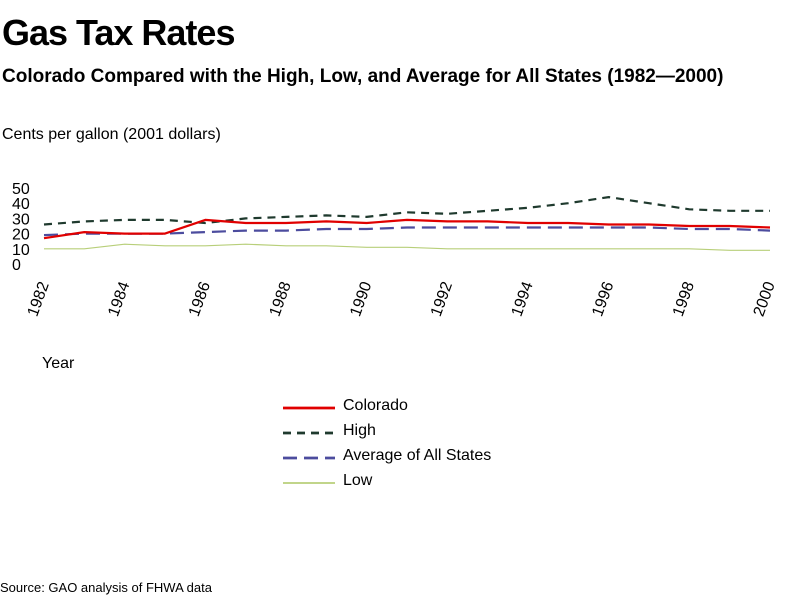 The width and height of the screenshot is (800, 600). What do you see at coordinates (21, 189) in the screenshot?
I see `y-tick-label: 50` at bounding box center [21, 189].